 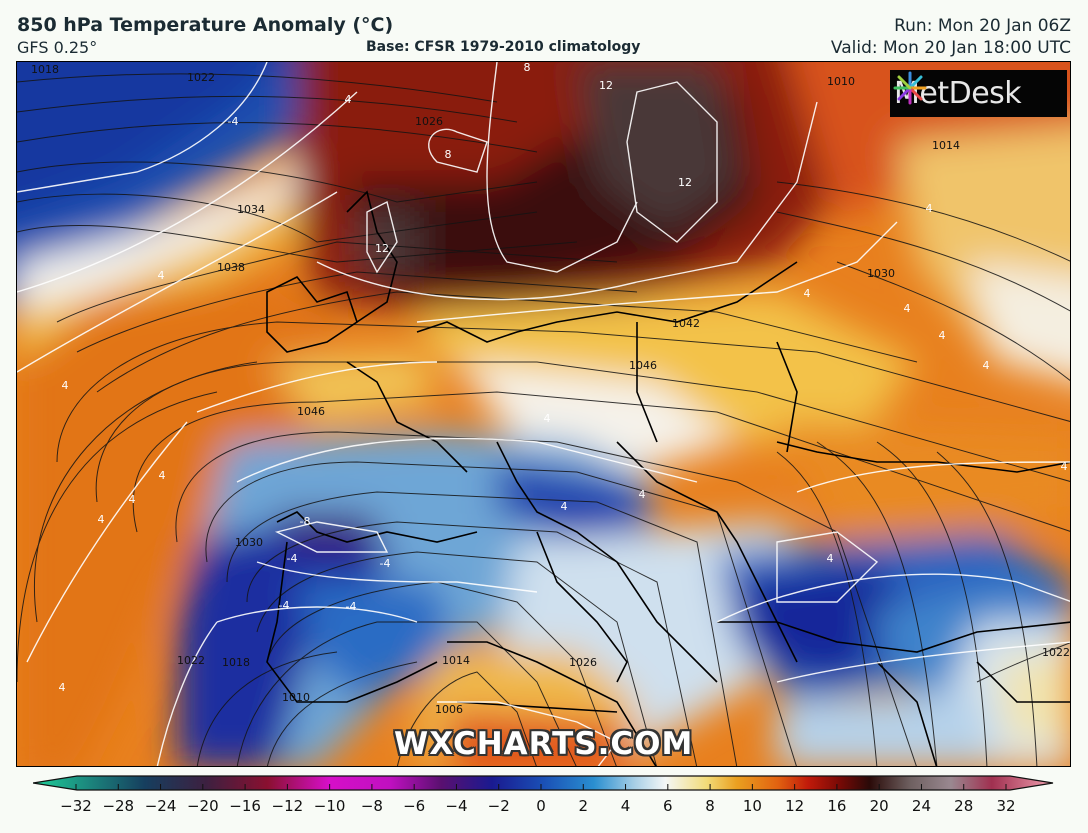 What do you see at coordinates (950, 48) in the screenshot?
I see `valid-time-label: Valid: Mon 20 Jan 18:00 UTC` at bounding box center [950, 48].